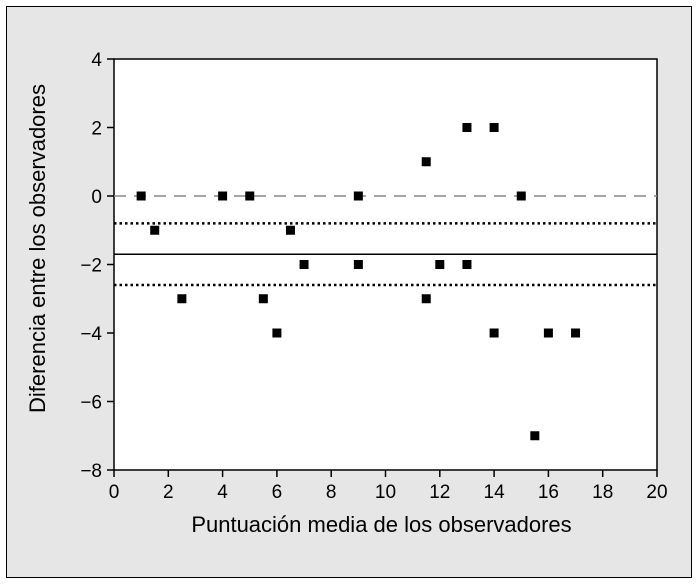  I want to click on x-tick-label: 6, so click(277, 492).